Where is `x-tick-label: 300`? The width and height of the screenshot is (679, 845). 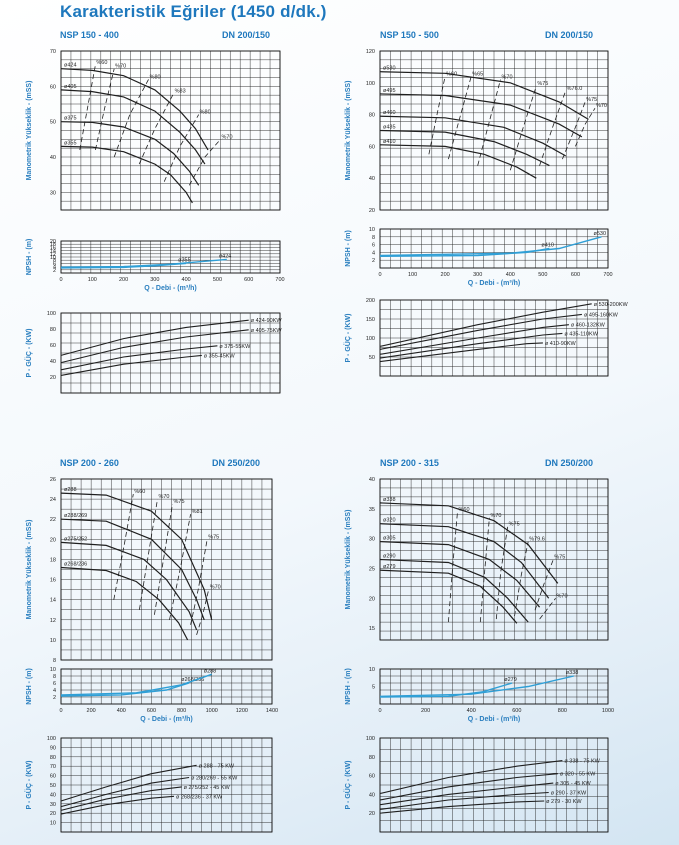
x-tick-label: 300 is located at coordinates (154, 280).